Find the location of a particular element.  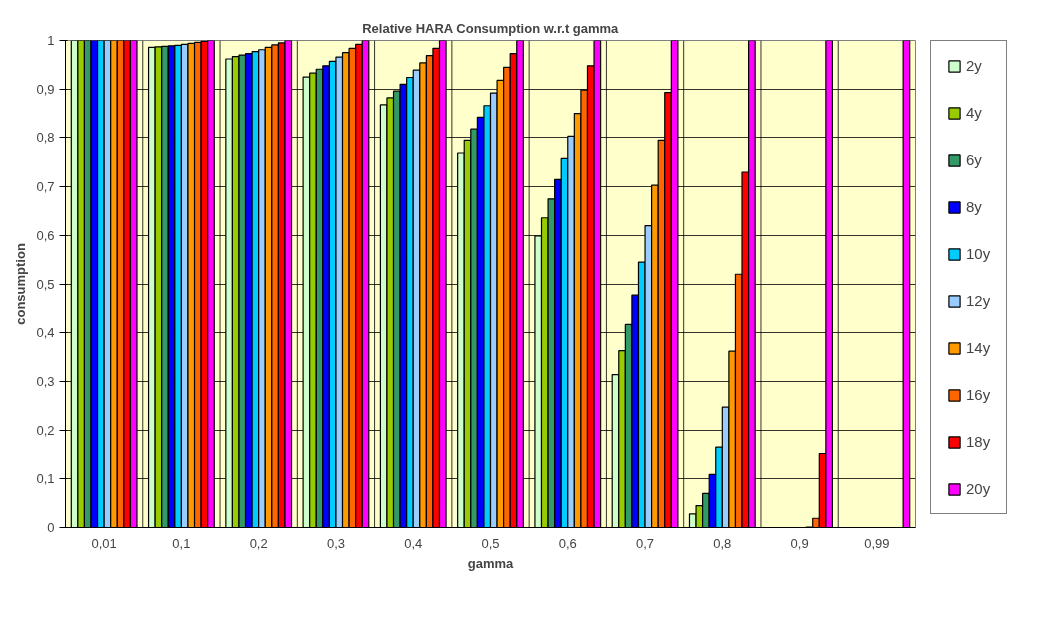

legend-label: 2y is located at coordinates (974, 65).